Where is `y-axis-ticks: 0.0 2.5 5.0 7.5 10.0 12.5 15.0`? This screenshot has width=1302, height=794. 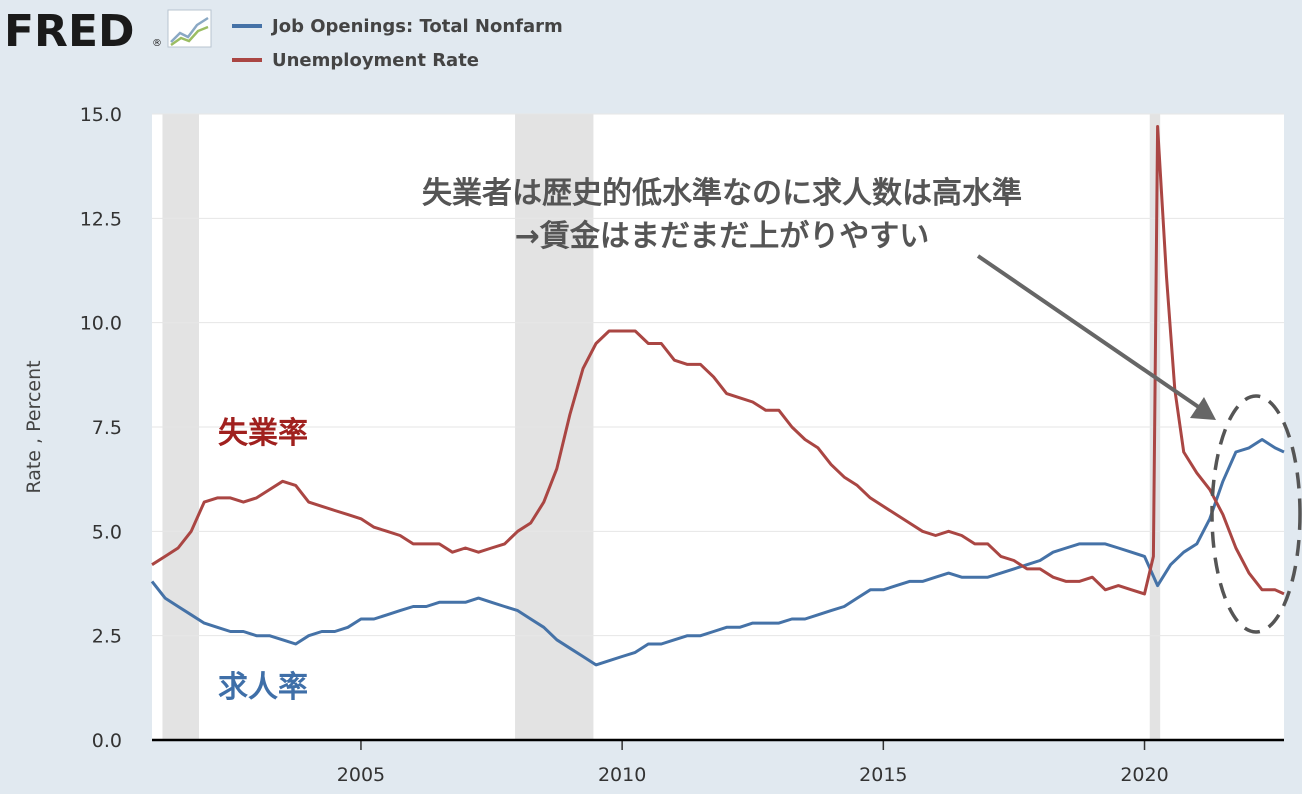
y-axis-ticks: 0.0 2.5 5.0 7.5 10.0 12.5 15.0 is located at coordinates (101, 428).